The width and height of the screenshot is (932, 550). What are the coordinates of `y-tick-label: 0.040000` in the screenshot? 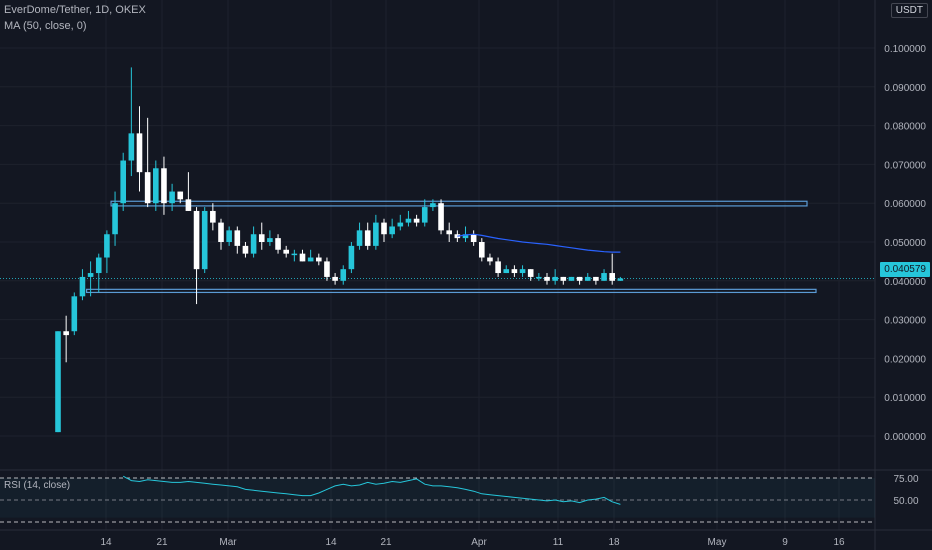 It's located at (905, 282).